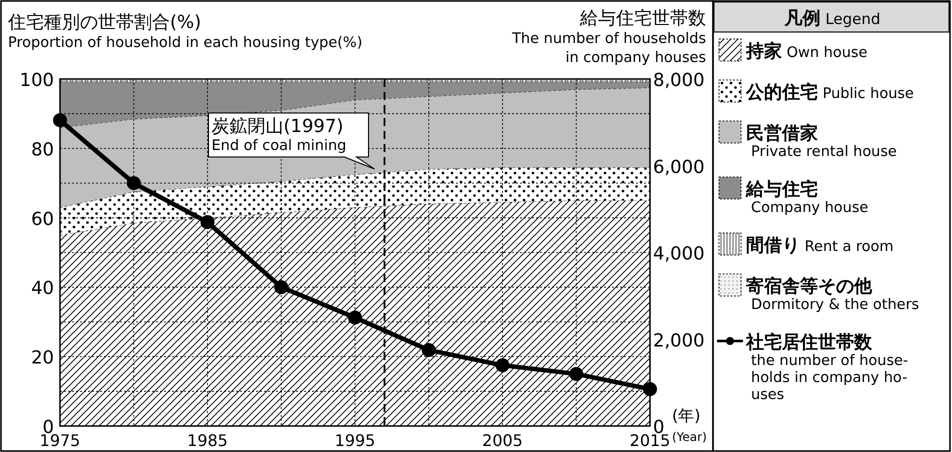 This screenshot has height=452, width=952. Describe the element at coordinates (806, 197) in the screenshot. I see `legend-label: 給与住宅 Company house` at that location.